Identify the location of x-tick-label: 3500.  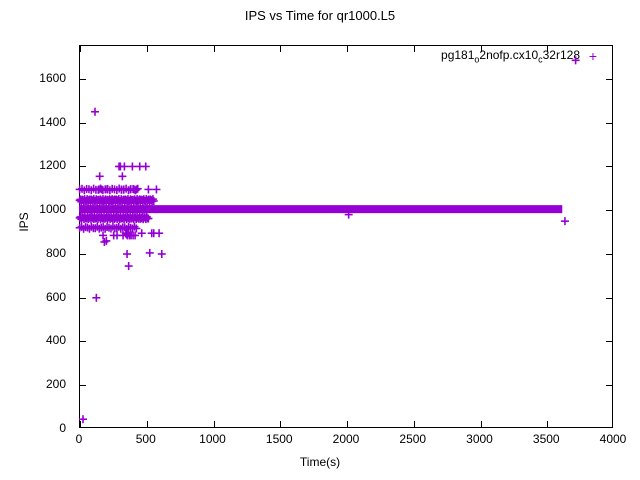
(546, 439).